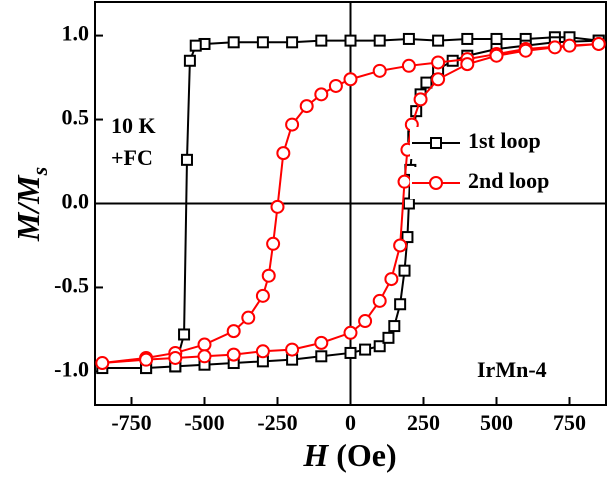  Describe the element at coordinates (504, 140) in the screenshot. I see `legend-label: 1st loop` at that location.